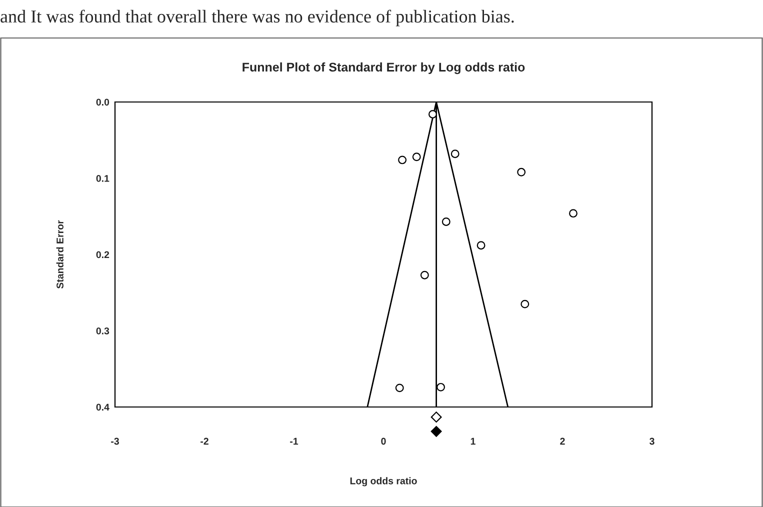 The image size is (763, 507). I want to click on x-tick-label: -2, so click(204, 441).